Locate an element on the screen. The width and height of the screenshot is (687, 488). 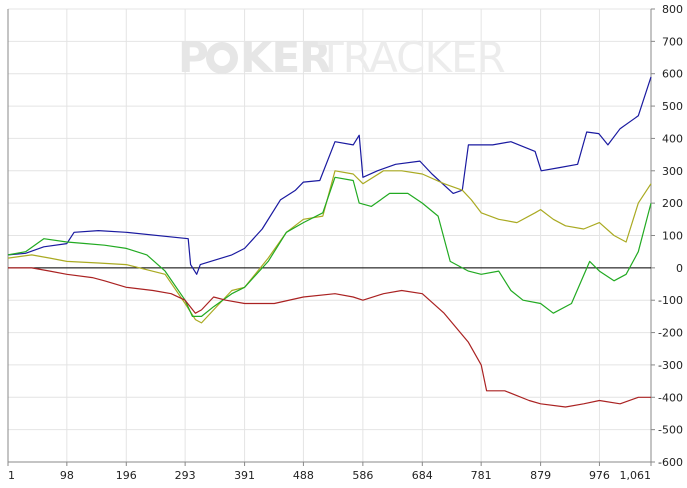
y-tick-label: -400 is located at coordinates (670, 397).